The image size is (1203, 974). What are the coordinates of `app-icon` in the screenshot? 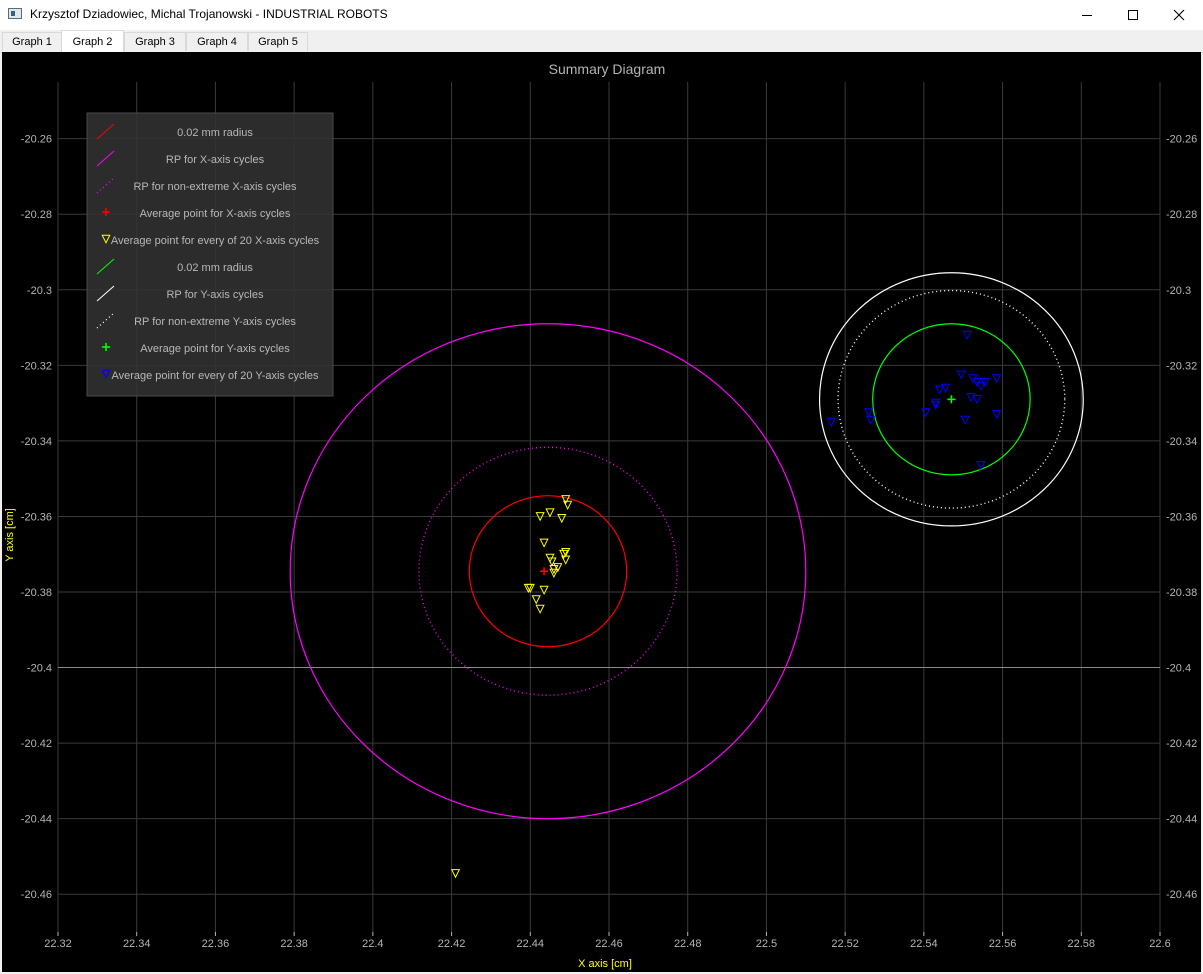 It's located at (15, 13).